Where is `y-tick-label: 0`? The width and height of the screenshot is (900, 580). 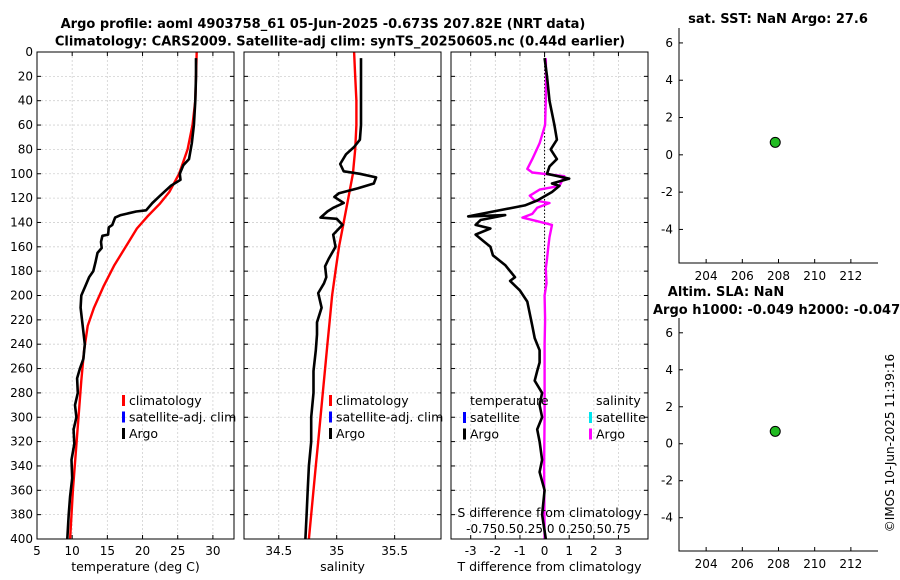 y-tick-label: 0 is located at coordinates (669, 444).